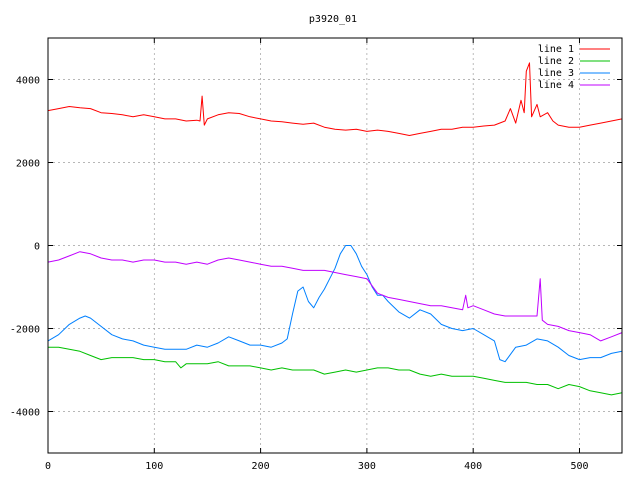 This screenshot has height=480, width=640. What do you see at coordinates (37, 247) in the screenshot?
I see `y-tick-label: 0` at bounding box center [37, 247].